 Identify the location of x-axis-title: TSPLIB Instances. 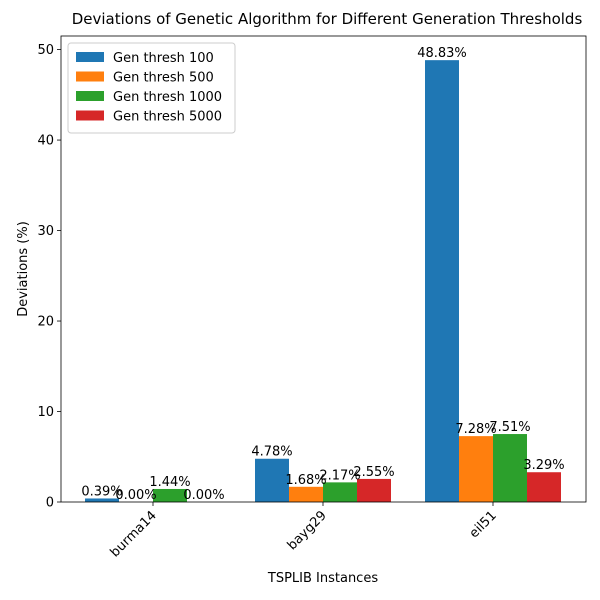
(322, 578).